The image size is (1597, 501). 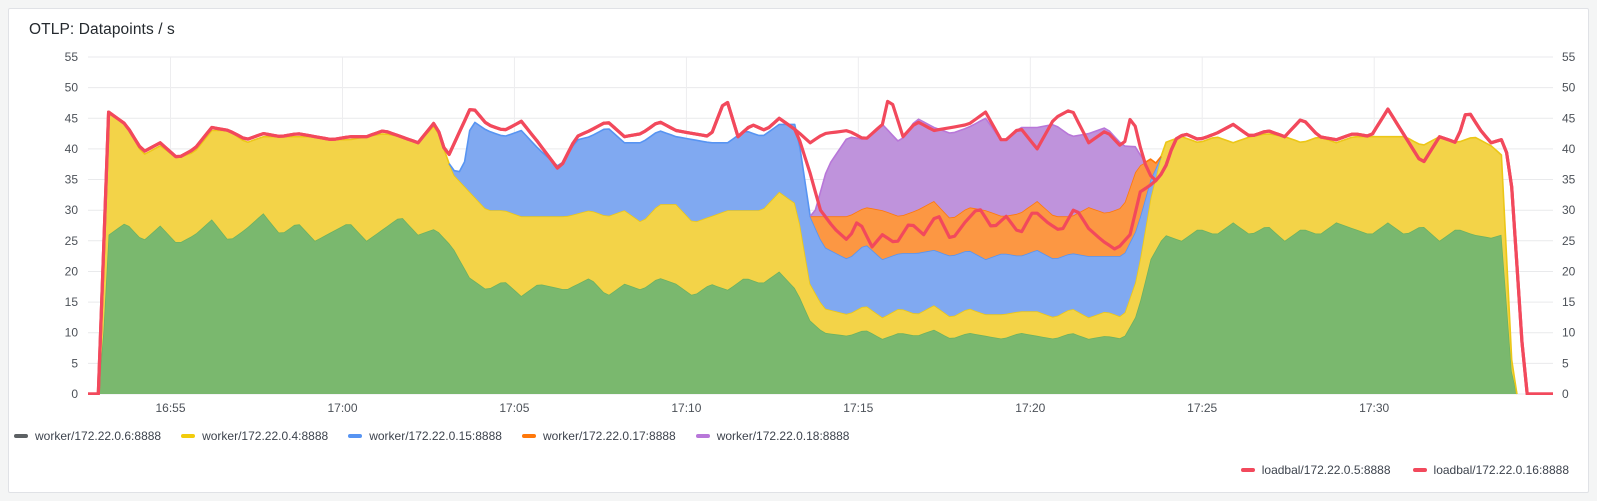 What do you see at coordinates (1326, 470) in the screenshot?
I see `legend-label: loadbal/172.22.0.5:8888` at bounding box center [1326, 470].